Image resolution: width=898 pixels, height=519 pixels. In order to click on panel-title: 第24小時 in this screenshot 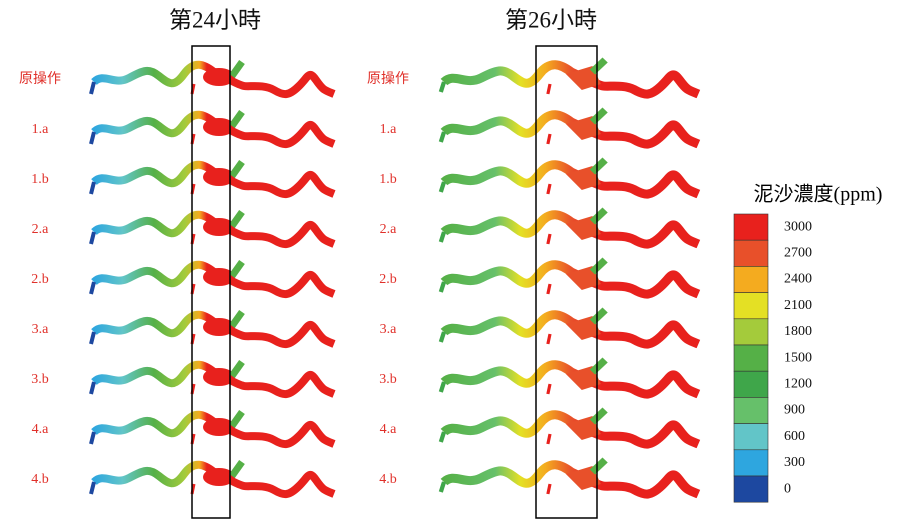, I will do `click(215, 19)`.